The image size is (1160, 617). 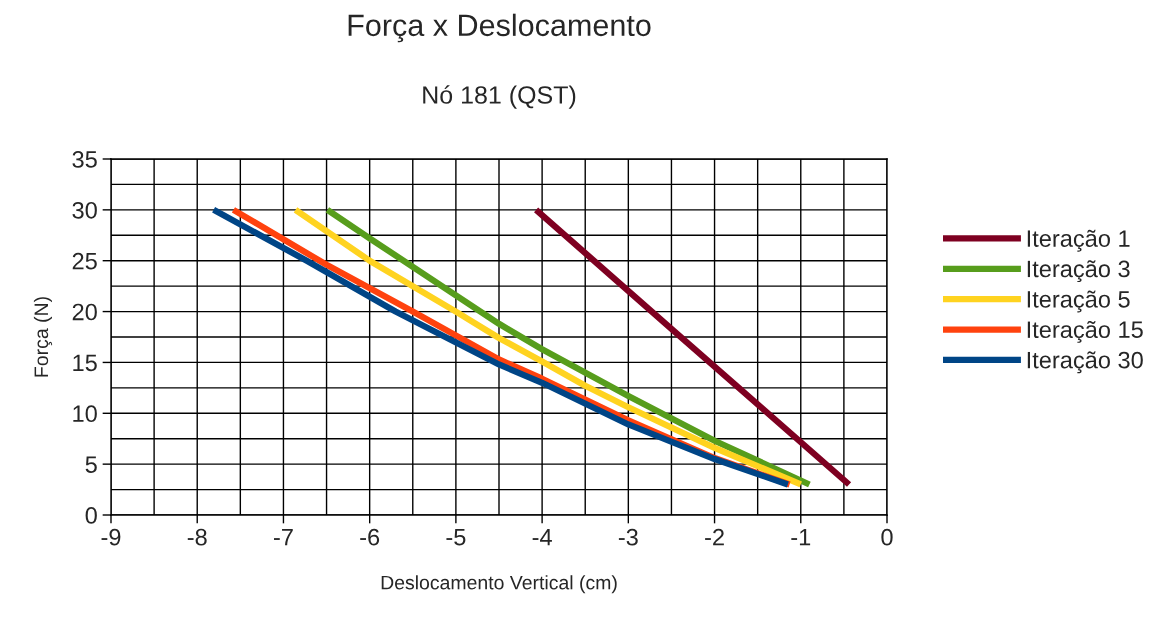 What do you see at coordinates (84, 261) in the screenshot?
I see `y-tick-label: 25` at bounding box center [84, 261].